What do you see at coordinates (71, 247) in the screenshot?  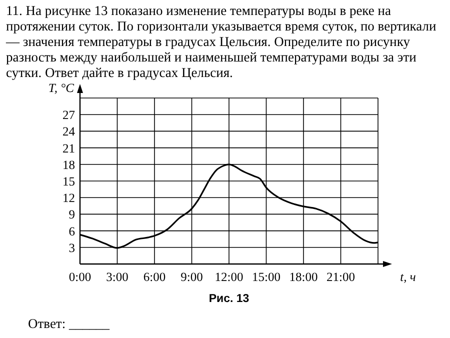 I see `y-tick-label: 3` at bounding box center [71, 247].